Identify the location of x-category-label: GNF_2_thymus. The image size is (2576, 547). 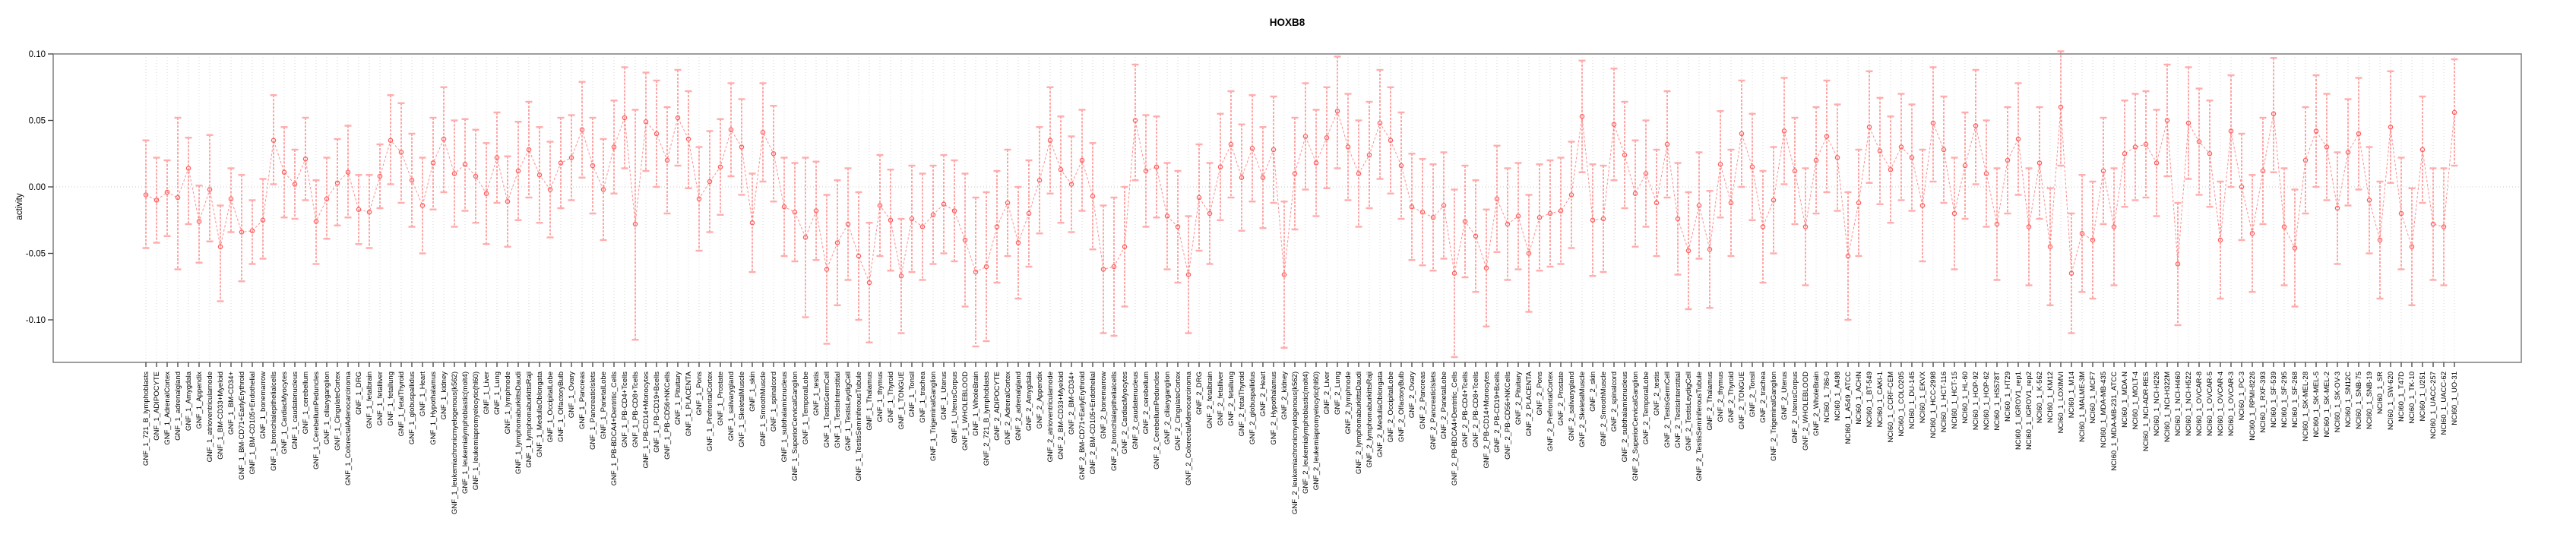
(1721, 397).